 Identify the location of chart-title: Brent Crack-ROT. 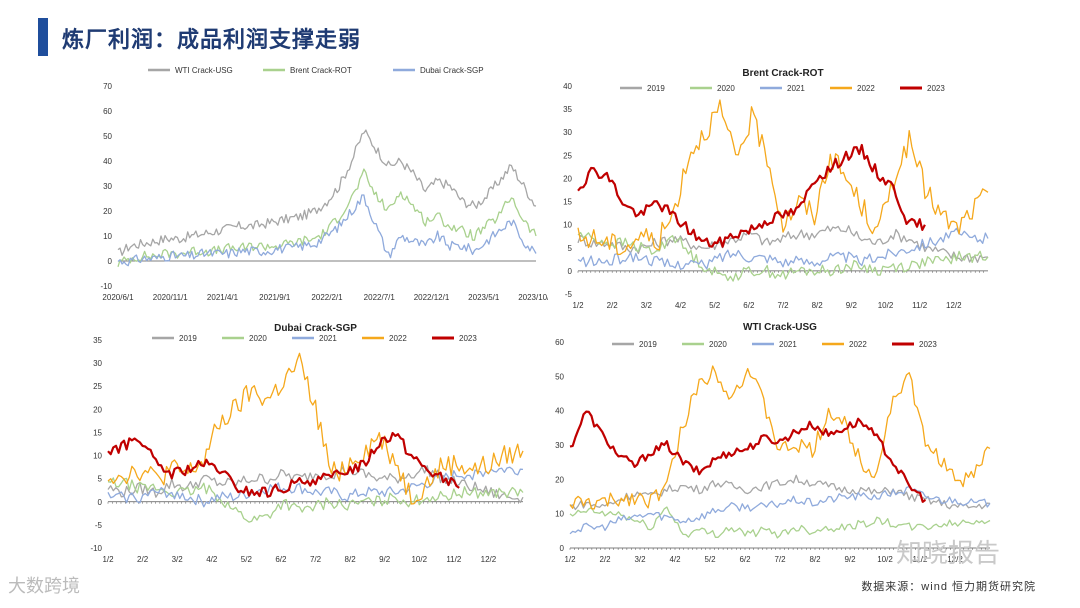
(782, 73).